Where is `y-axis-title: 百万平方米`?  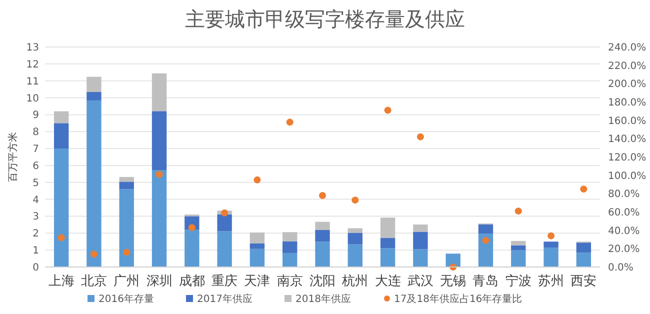 y-axis-title: 百万平方米 is located at coordinates (13, 157).